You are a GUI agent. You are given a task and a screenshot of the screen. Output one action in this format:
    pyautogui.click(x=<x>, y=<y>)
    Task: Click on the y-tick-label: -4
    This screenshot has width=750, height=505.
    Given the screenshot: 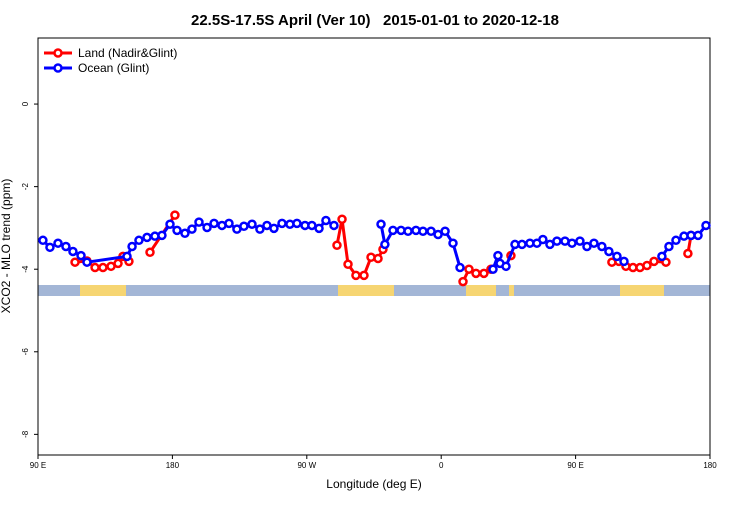 What is the action you would take?
    pyautogui.click(x=25, y=269)
    